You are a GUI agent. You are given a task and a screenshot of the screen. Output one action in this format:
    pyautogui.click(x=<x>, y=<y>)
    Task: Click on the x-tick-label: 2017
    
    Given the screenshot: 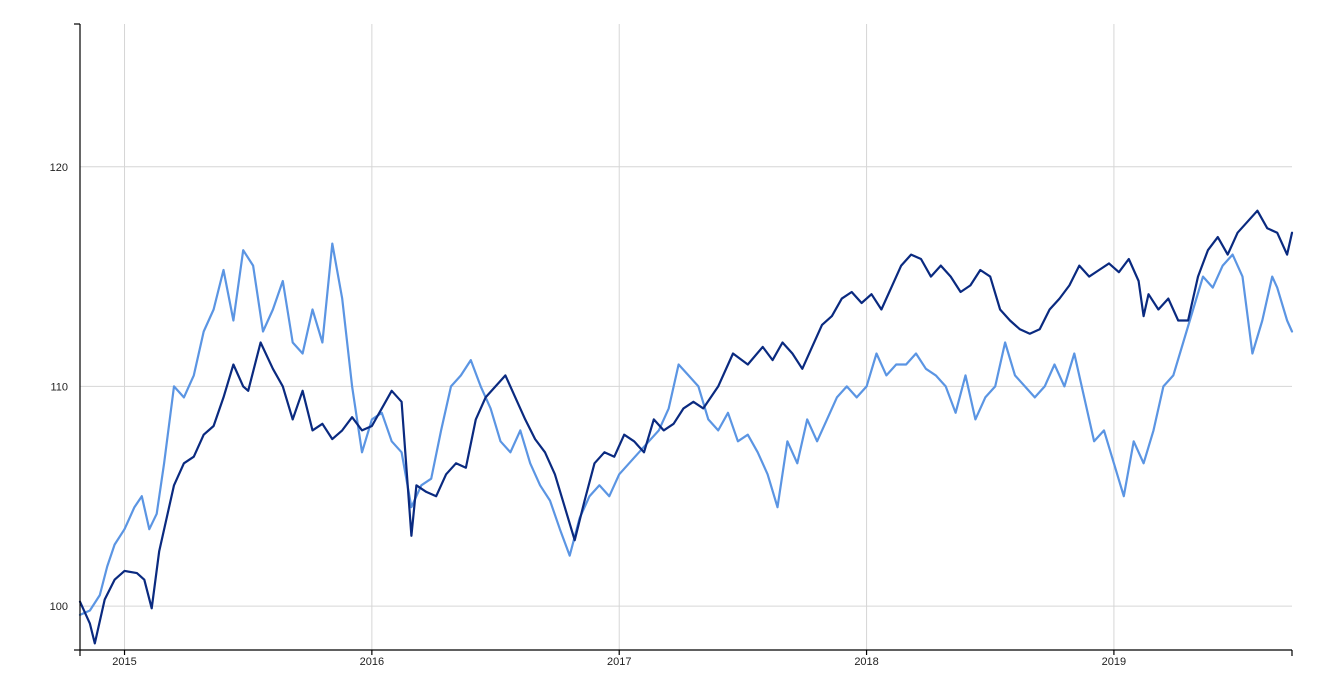 What is the action you would take?
    pyautogui.click(x=619, y=662)
    